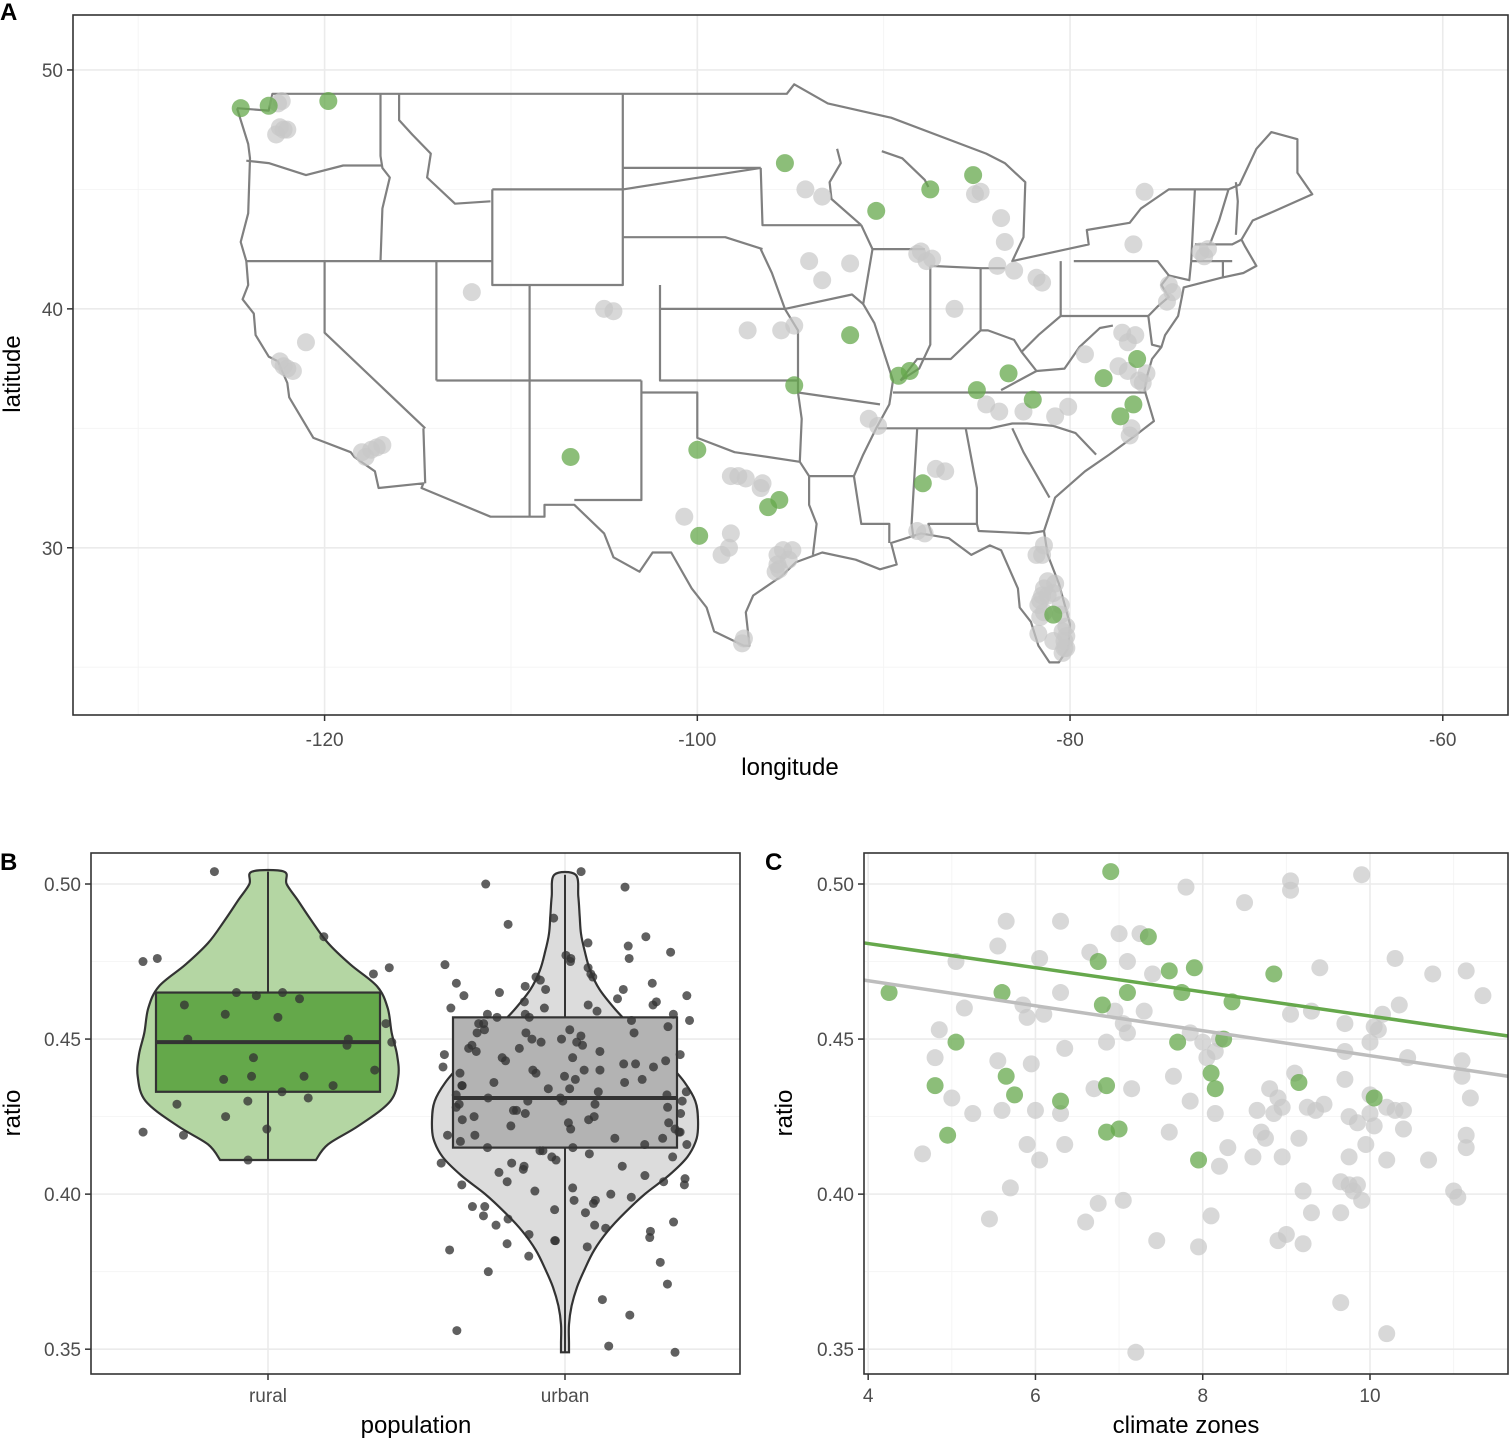 This screenshot has height=1440, width=1511. I want to click on x-tick-label: -100, so click(697, 740).